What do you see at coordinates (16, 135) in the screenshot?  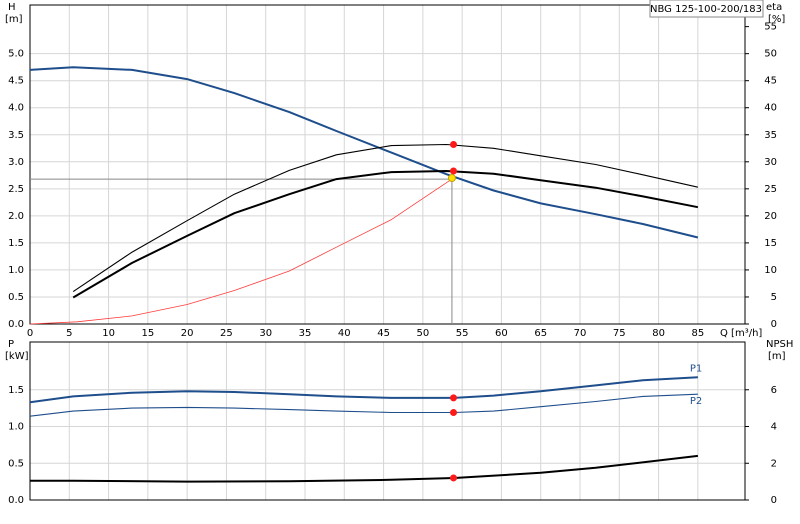 I see `y-tick-label: 3.5` at bounding box center [16, 135].